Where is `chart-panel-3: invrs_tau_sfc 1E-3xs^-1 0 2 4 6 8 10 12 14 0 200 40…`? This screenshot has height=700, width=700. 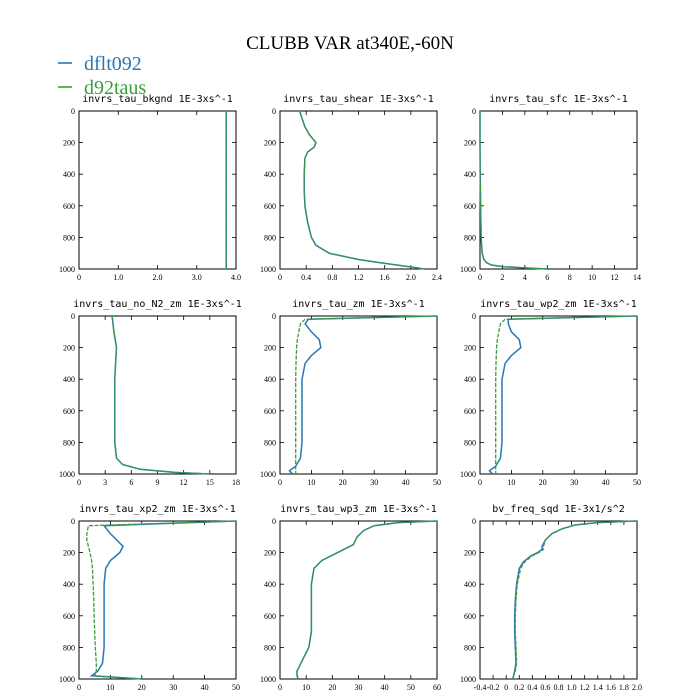 chart-panel-3: invrs_tau_sfc 1E-3xs^-1 0 2 4 6 8 10 12 14 0 200 40… is located at coordinates (550, 188).